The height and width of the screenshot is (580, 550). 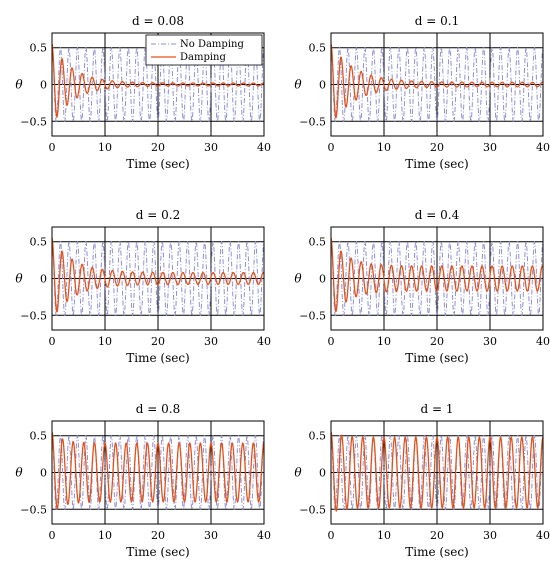 I want to click on chart-title: d = 0.2, so click(x=158, y=215).